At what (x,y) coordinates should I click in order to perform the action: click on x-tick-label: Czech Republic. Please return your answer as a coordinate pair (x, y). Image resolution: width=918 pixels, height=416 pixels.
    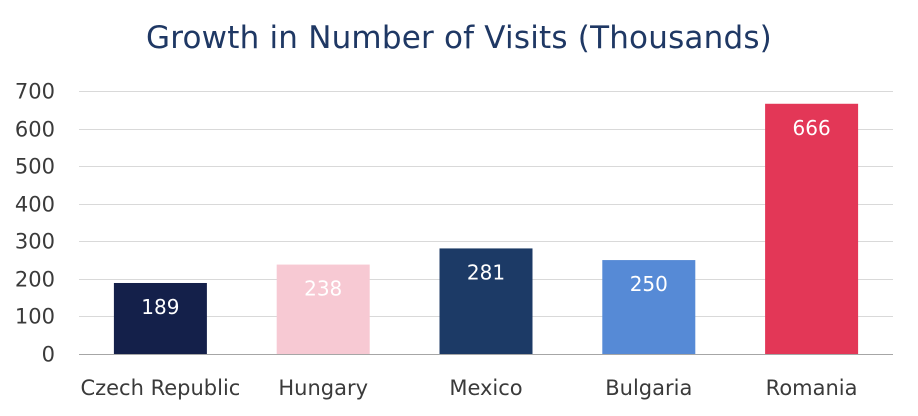
    Looking at the image, I should click on (160, 388).